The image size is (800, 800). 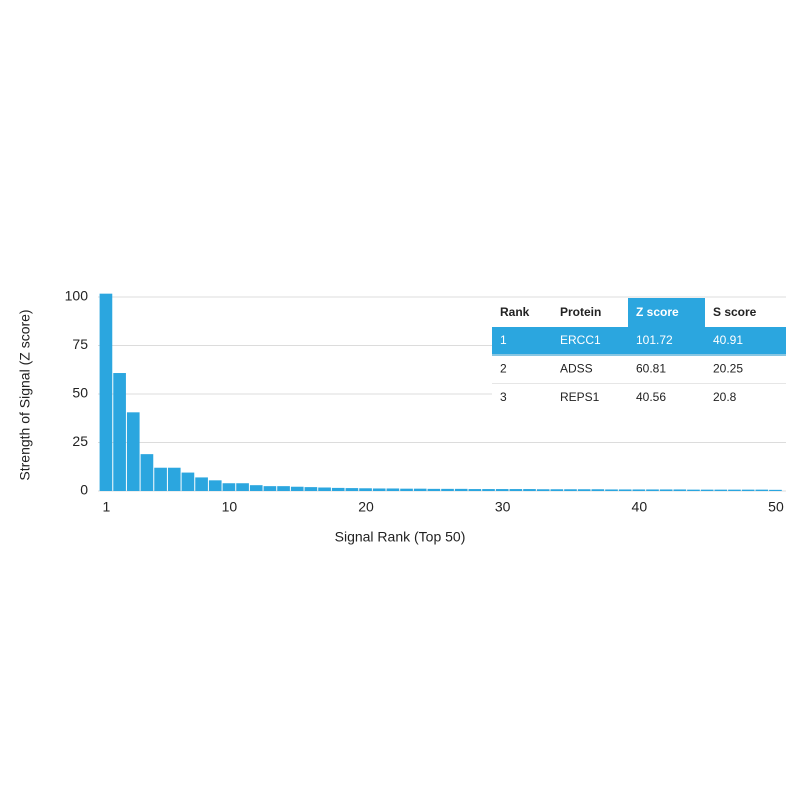 What do you see at coordinates (400, 537) in the screenshot?
I see `x-axis-label: Signal Rank (Top 50)` at bounding box center [400, 537].